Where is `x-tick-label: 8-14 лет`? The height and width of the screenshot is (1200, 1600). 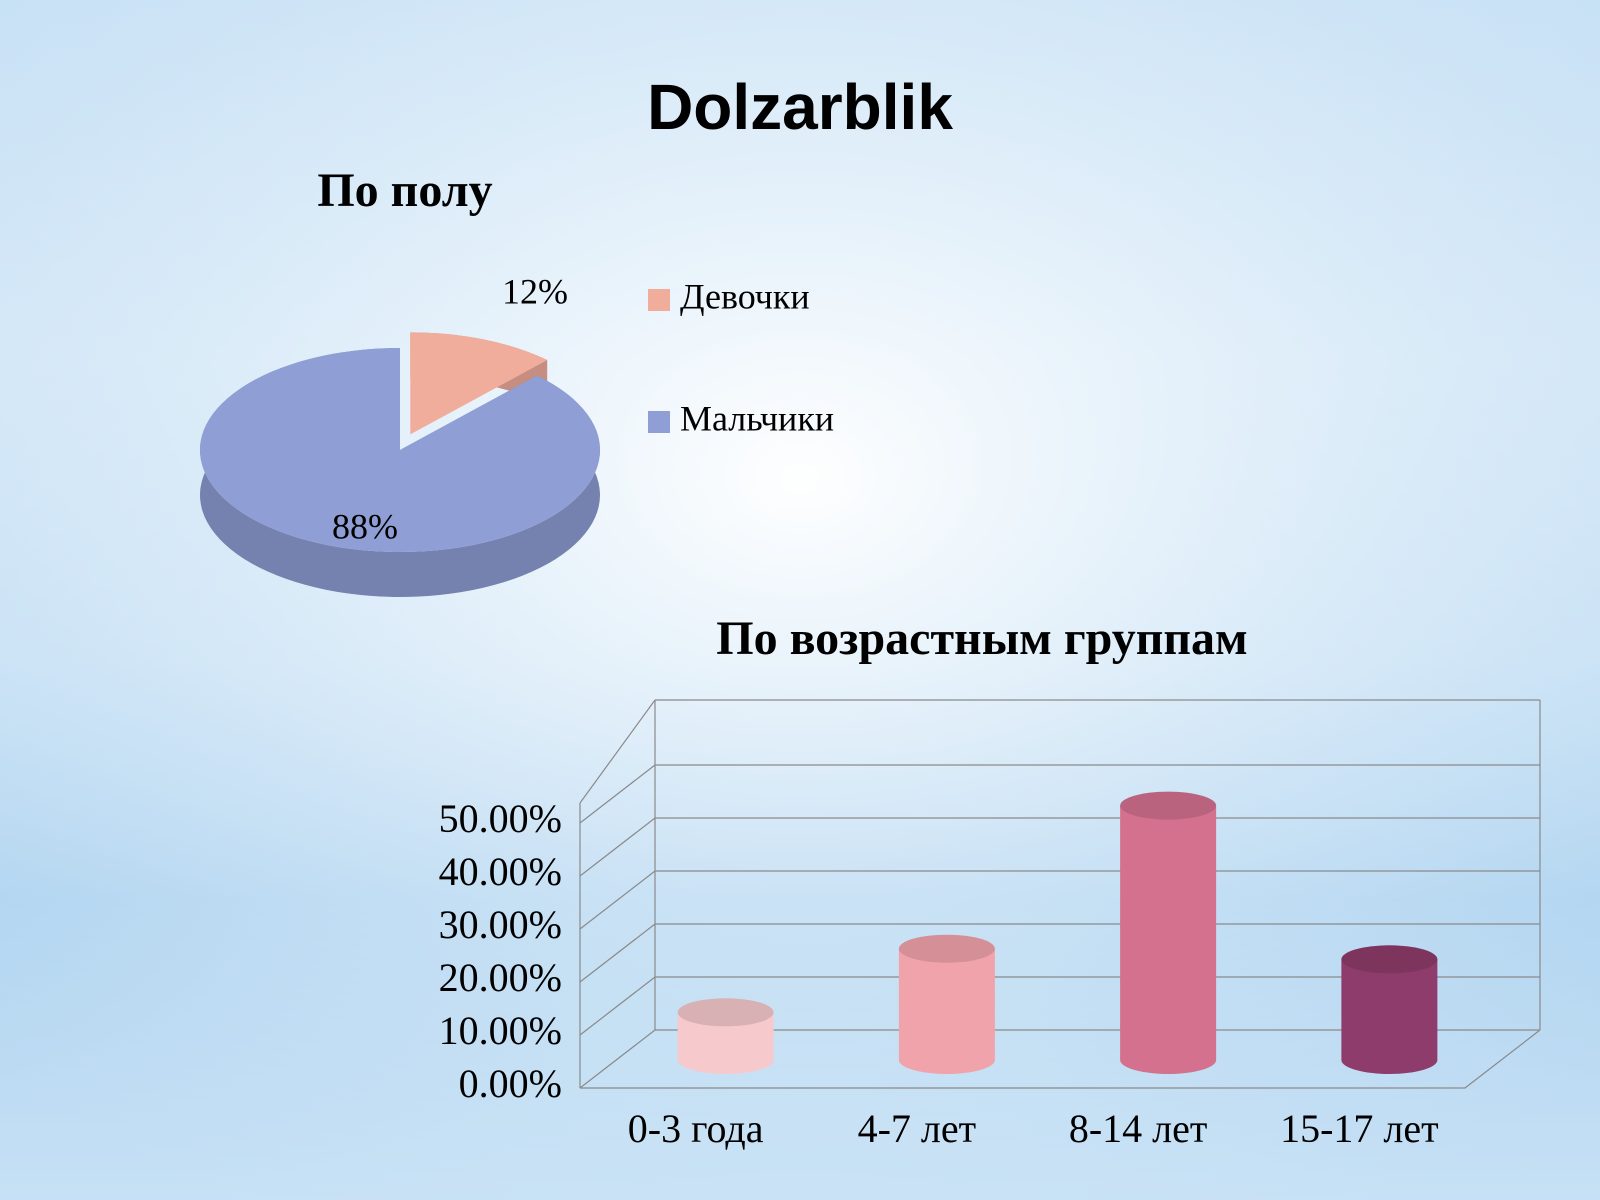
x-tick-label: 8-14 лет is located at coordinates (1138, 1128).